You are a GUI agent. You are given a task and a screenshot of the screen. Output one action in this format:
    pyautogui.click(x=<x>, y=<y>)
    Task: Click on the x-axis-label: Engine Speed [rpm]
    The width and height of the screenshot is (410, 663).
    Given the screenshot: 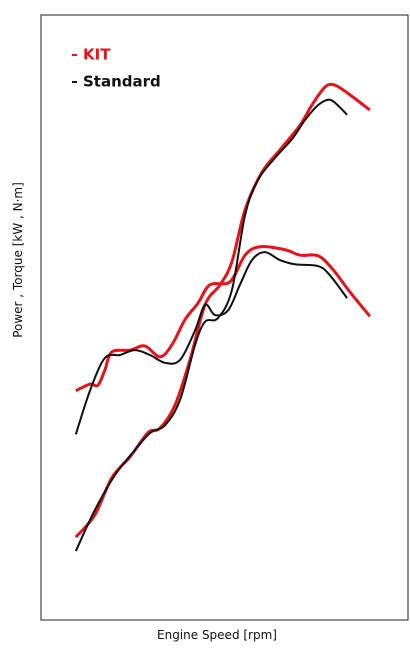 What is the action you would take?
    pyautogui.click(x=217, y=635)
    